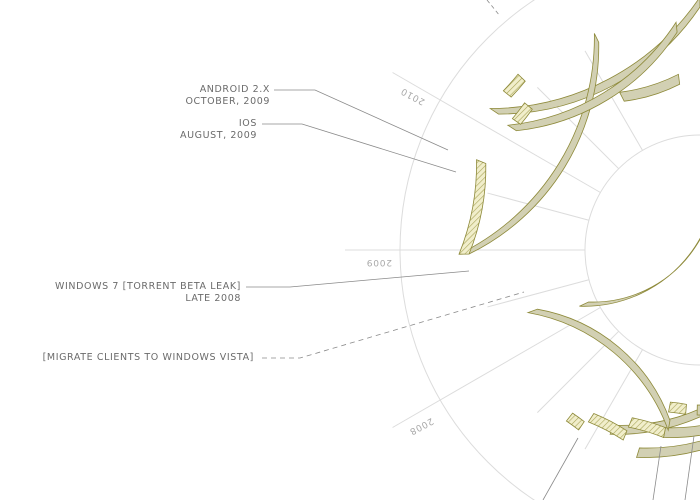 This screenshot has height=500, width=700. I want to click on annotation-android: ANDROID 2.X OCTOBER, 2009, so click(227, 96).